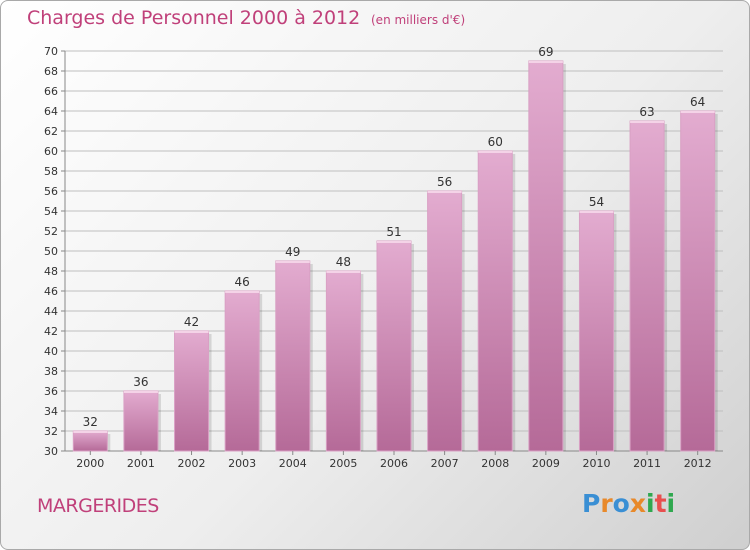 This screenshot has width=750, height=550. What do you see at coordinates (141, 463) in the screenshot?
I see `x-tick-label: 2001` at bounding box center [141, 463].